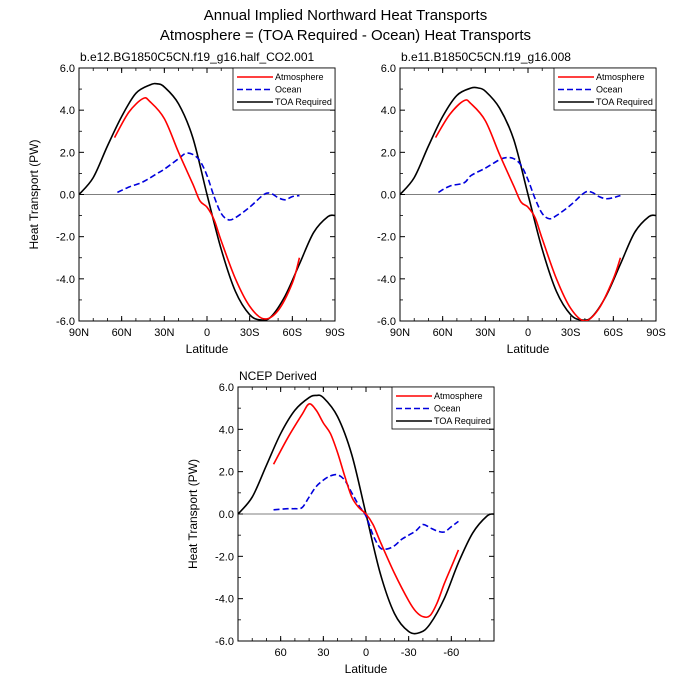 Image resolution: width=691 pixels, height=690 pixels. Describe the element at coordinates (486, 57) in the screenshot. I see `panel-title: b.e11.B1850C5CN.f19_g16.008` at that location.